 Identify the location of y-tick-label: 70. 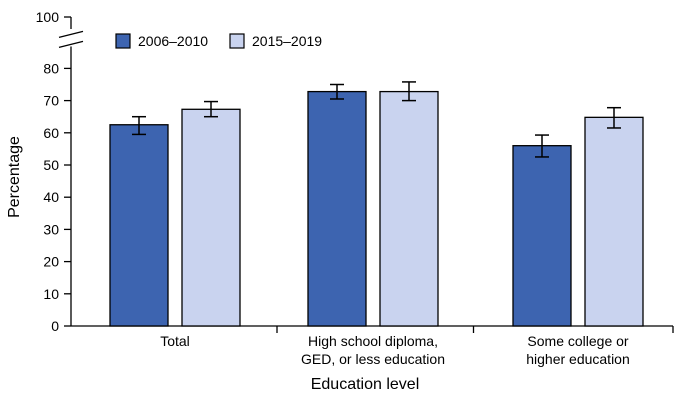
(51, 101).